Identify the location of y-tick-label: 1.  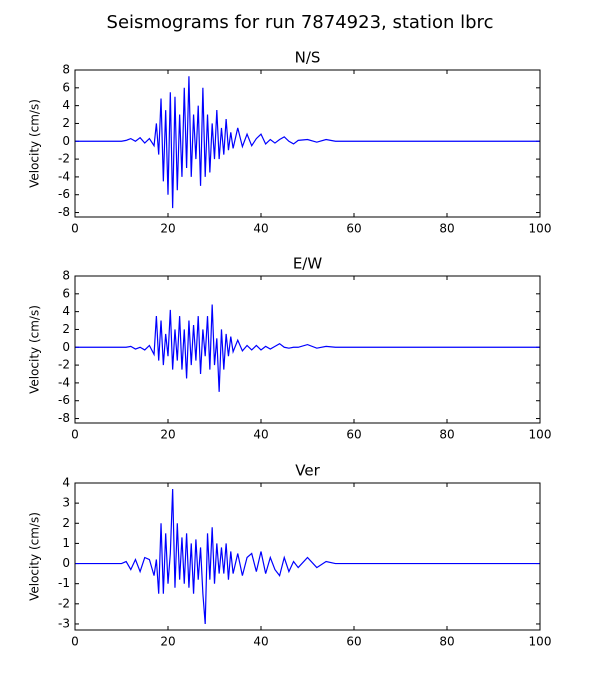
(66, 543).